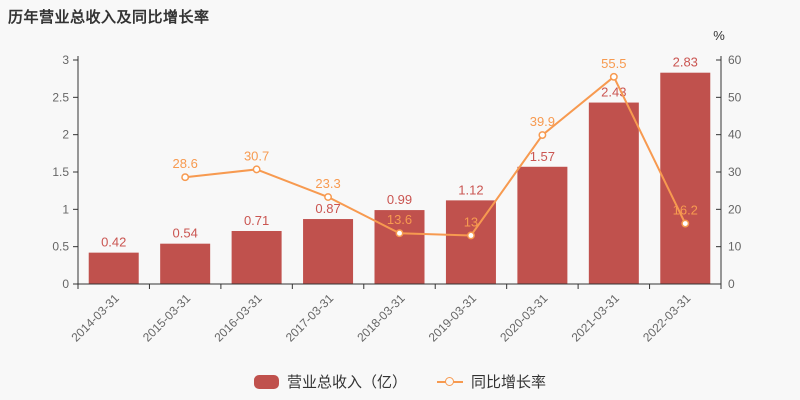  I want to click on x-axis-label-2022-03-31: 2022-03-31, so click(667, 318).